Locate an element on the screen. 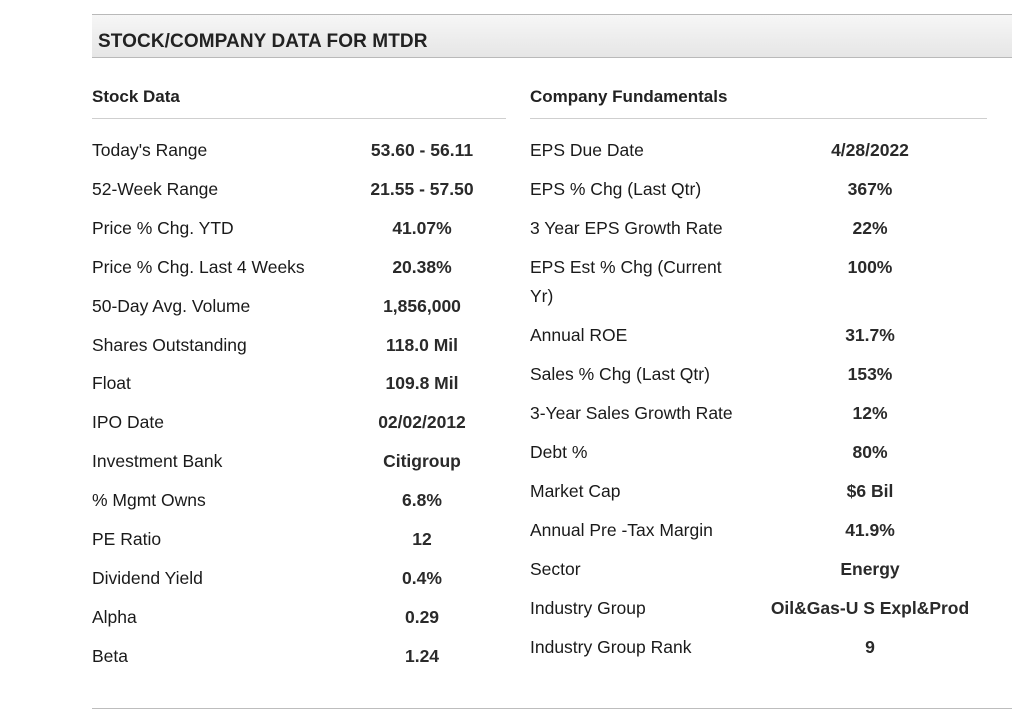  stock-row-value: 12 is located at coordinates (422, 539).